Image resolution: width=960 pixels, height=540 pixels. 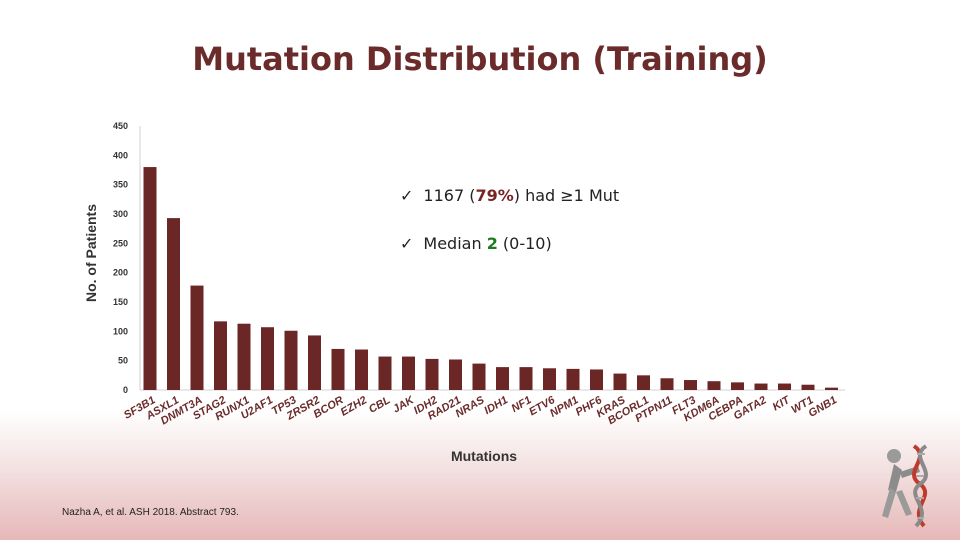 What do you see at coordinates (484, 456) in the screenshot?
I see `x-axis-label: Mutations` at bounding box center [484, 456].